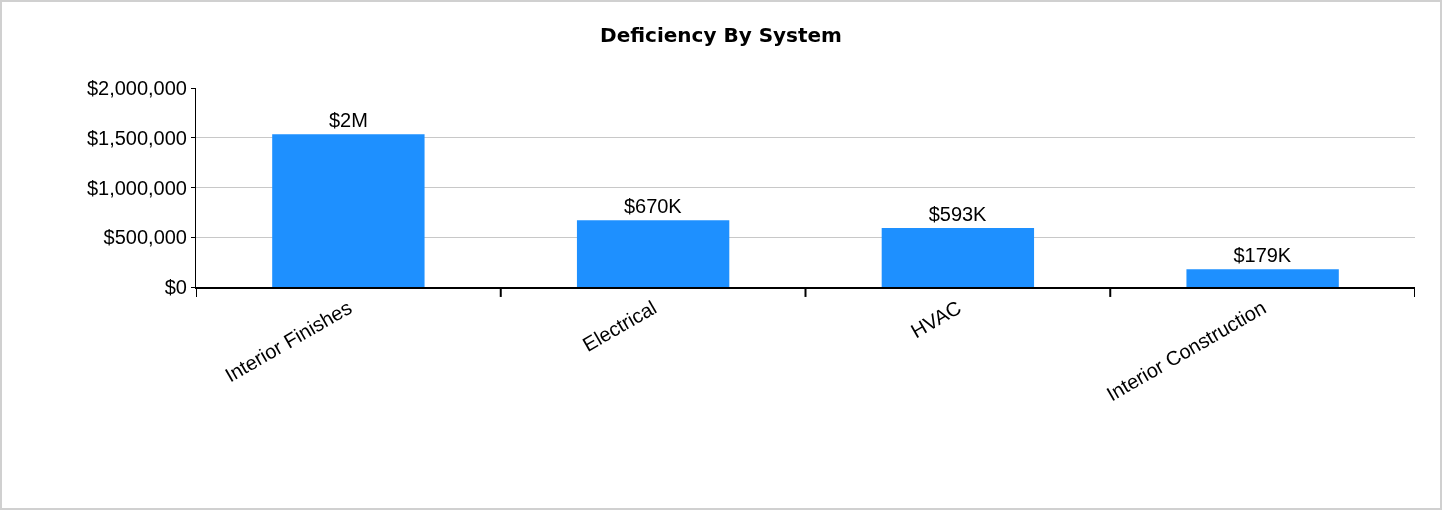 Image resolution: width=1442 pixels, height=510 pixels. Describe the element at coordinates (721, 34) in the screenshot. I see `chart-title: Deficiency By System` at that location.